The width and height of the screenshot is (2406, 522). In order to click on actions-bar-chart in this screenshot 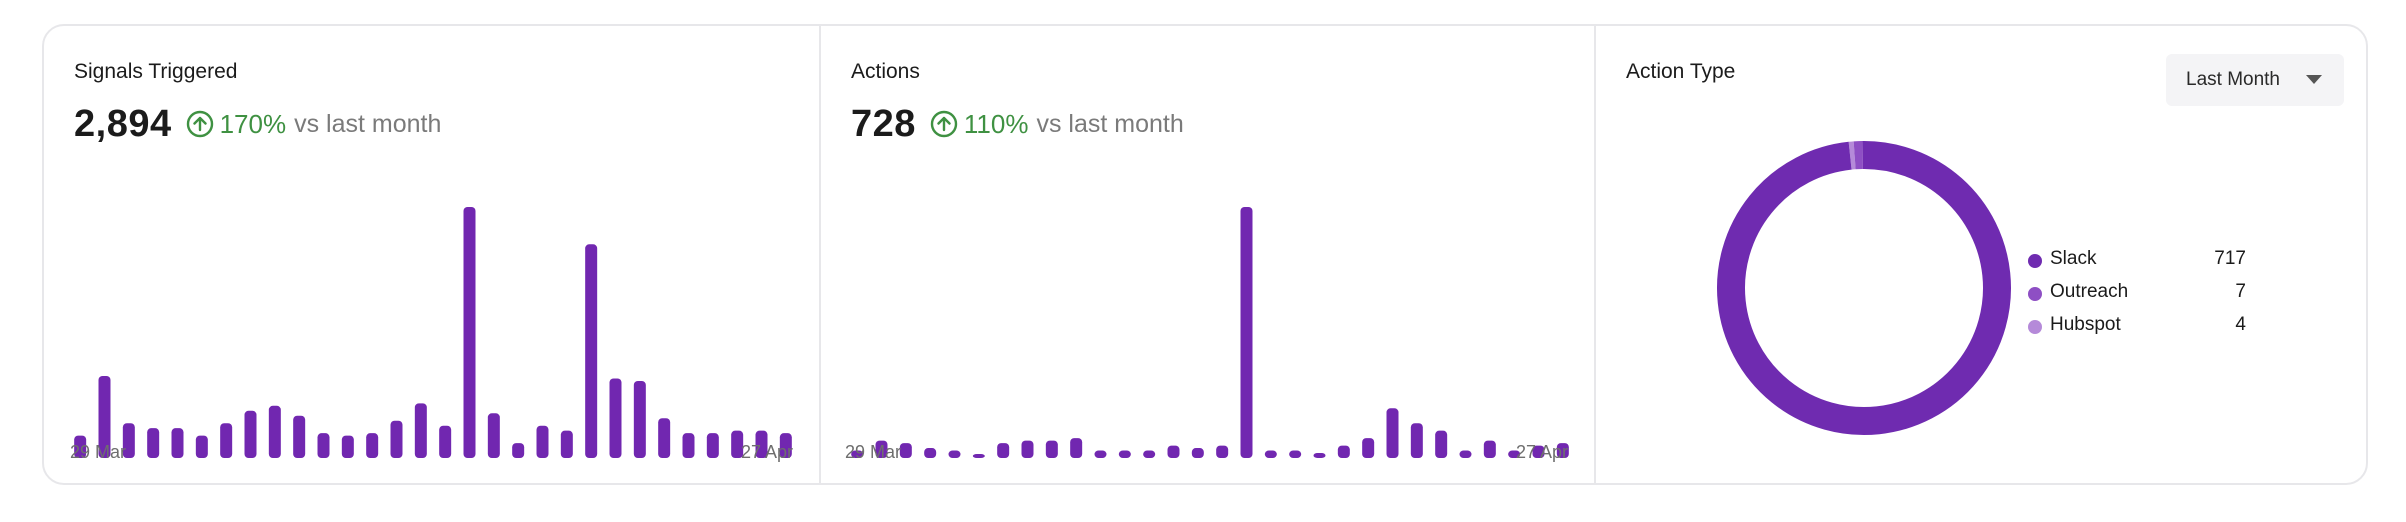, I will do `click(1210, 332)`.